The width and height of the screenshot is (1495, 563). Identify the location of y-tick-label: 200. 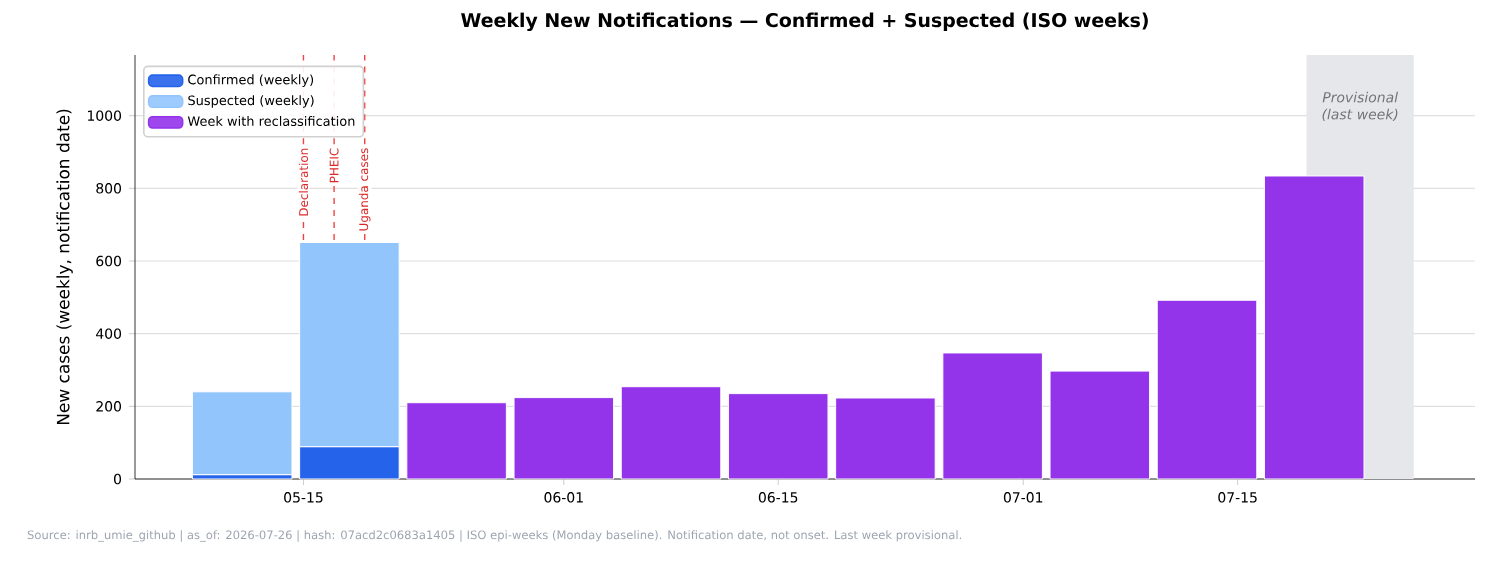
(109, 406).